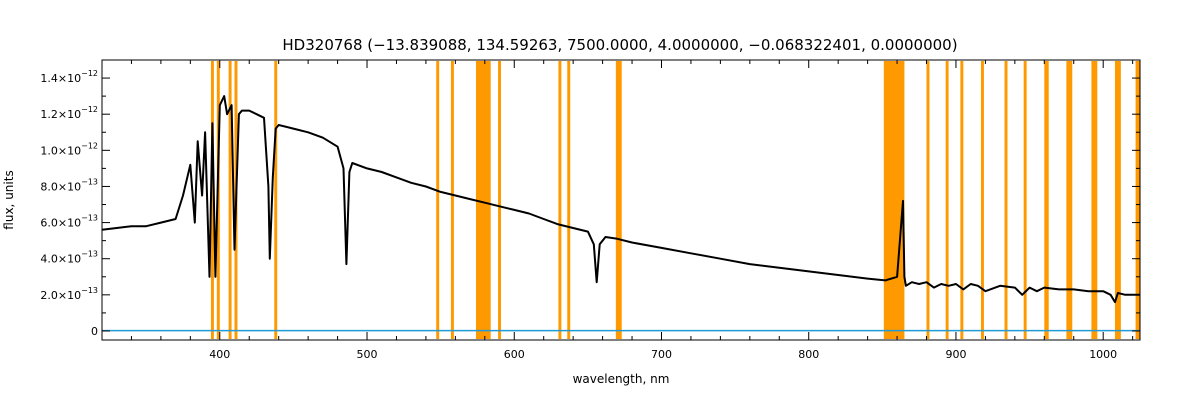  I want to click on y-tick-label: 2.0×10⁻¹³, so click(69, 294).